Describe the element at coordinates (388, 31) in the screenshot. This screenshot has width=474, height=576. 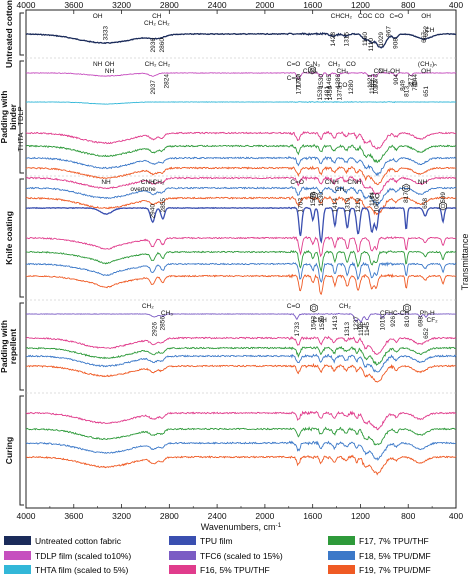
I see `peak-annotation: 967` at that location.